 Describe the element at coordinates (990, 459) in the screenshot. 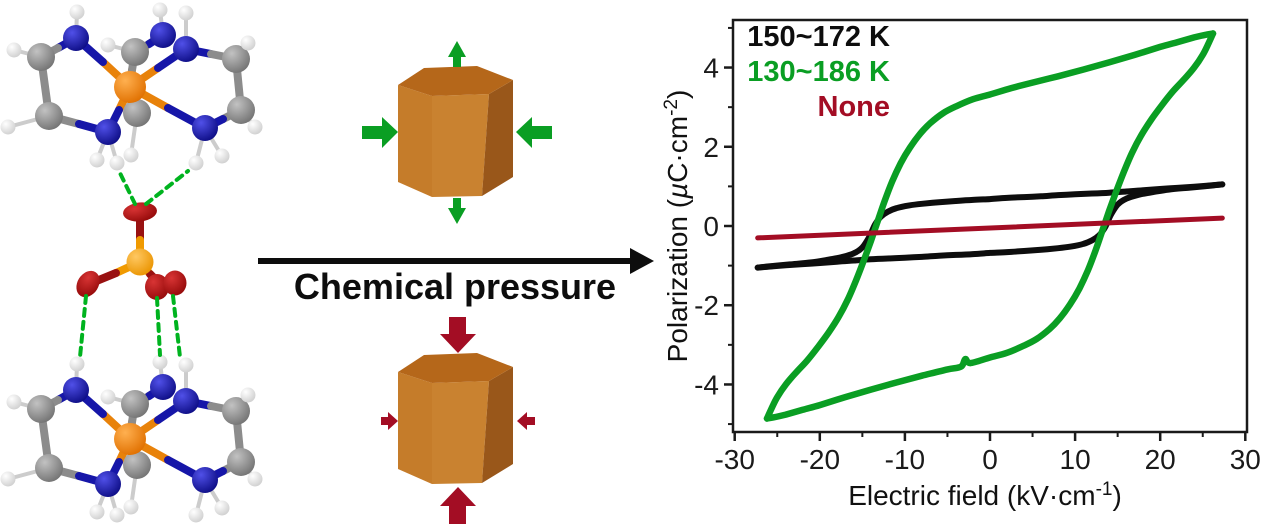

I see `x-tick-label: 0` at that location.